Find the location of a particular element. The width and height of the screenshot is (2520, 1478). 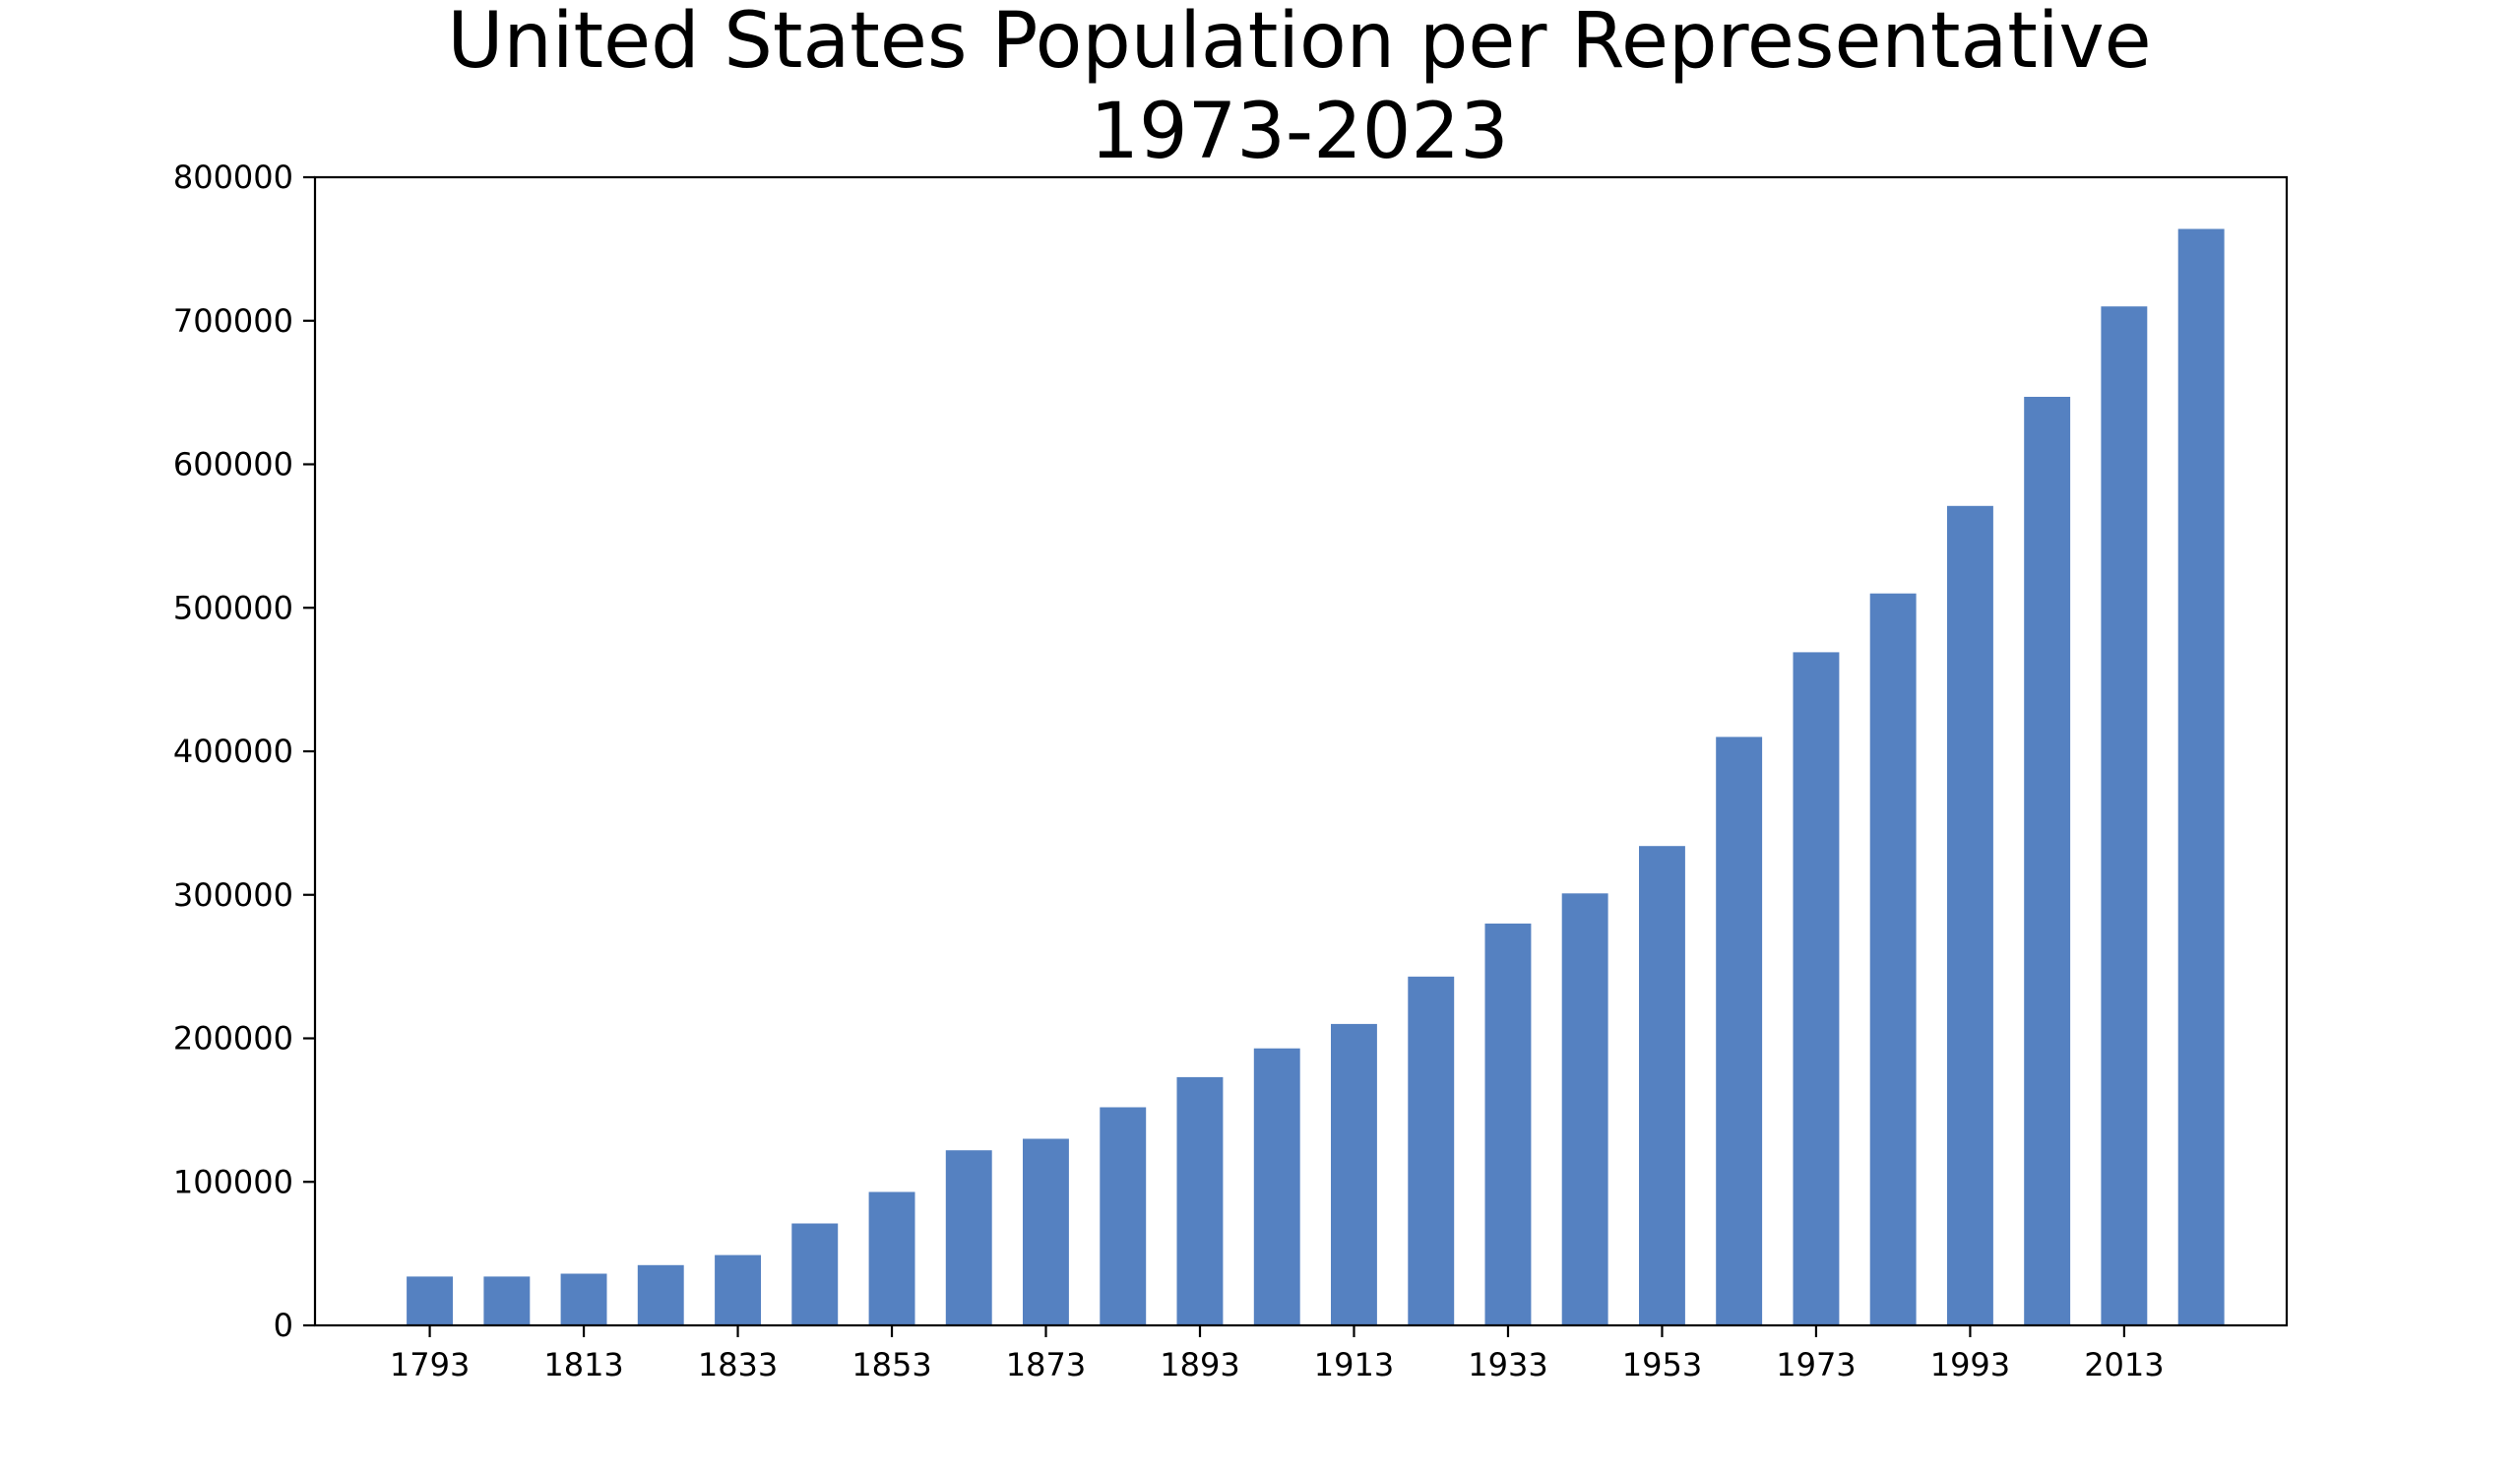

x-tick-label: 1893 is located at coordinates (1199, 1364).